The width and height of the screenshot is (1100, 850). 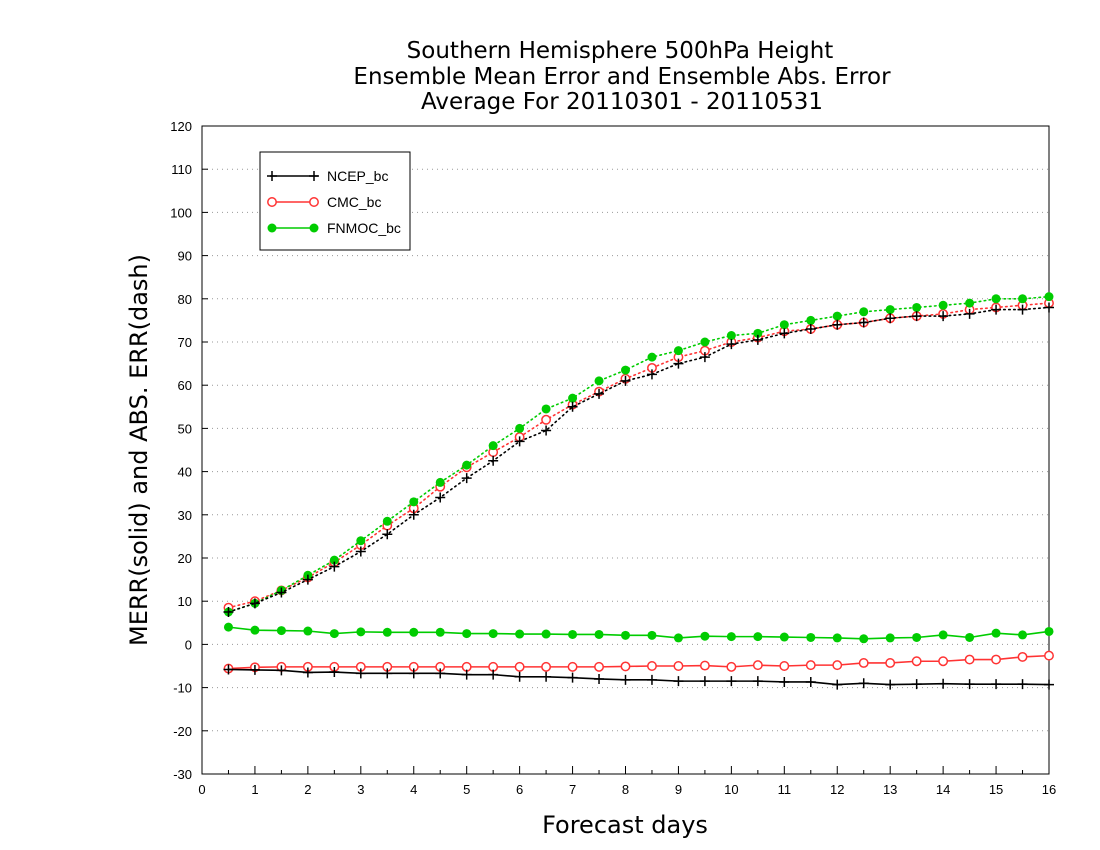 What do you see at coordinates (731, 789) in the screenshot?
I see `x-tick-label: 10` at bounding box center [731, 789].